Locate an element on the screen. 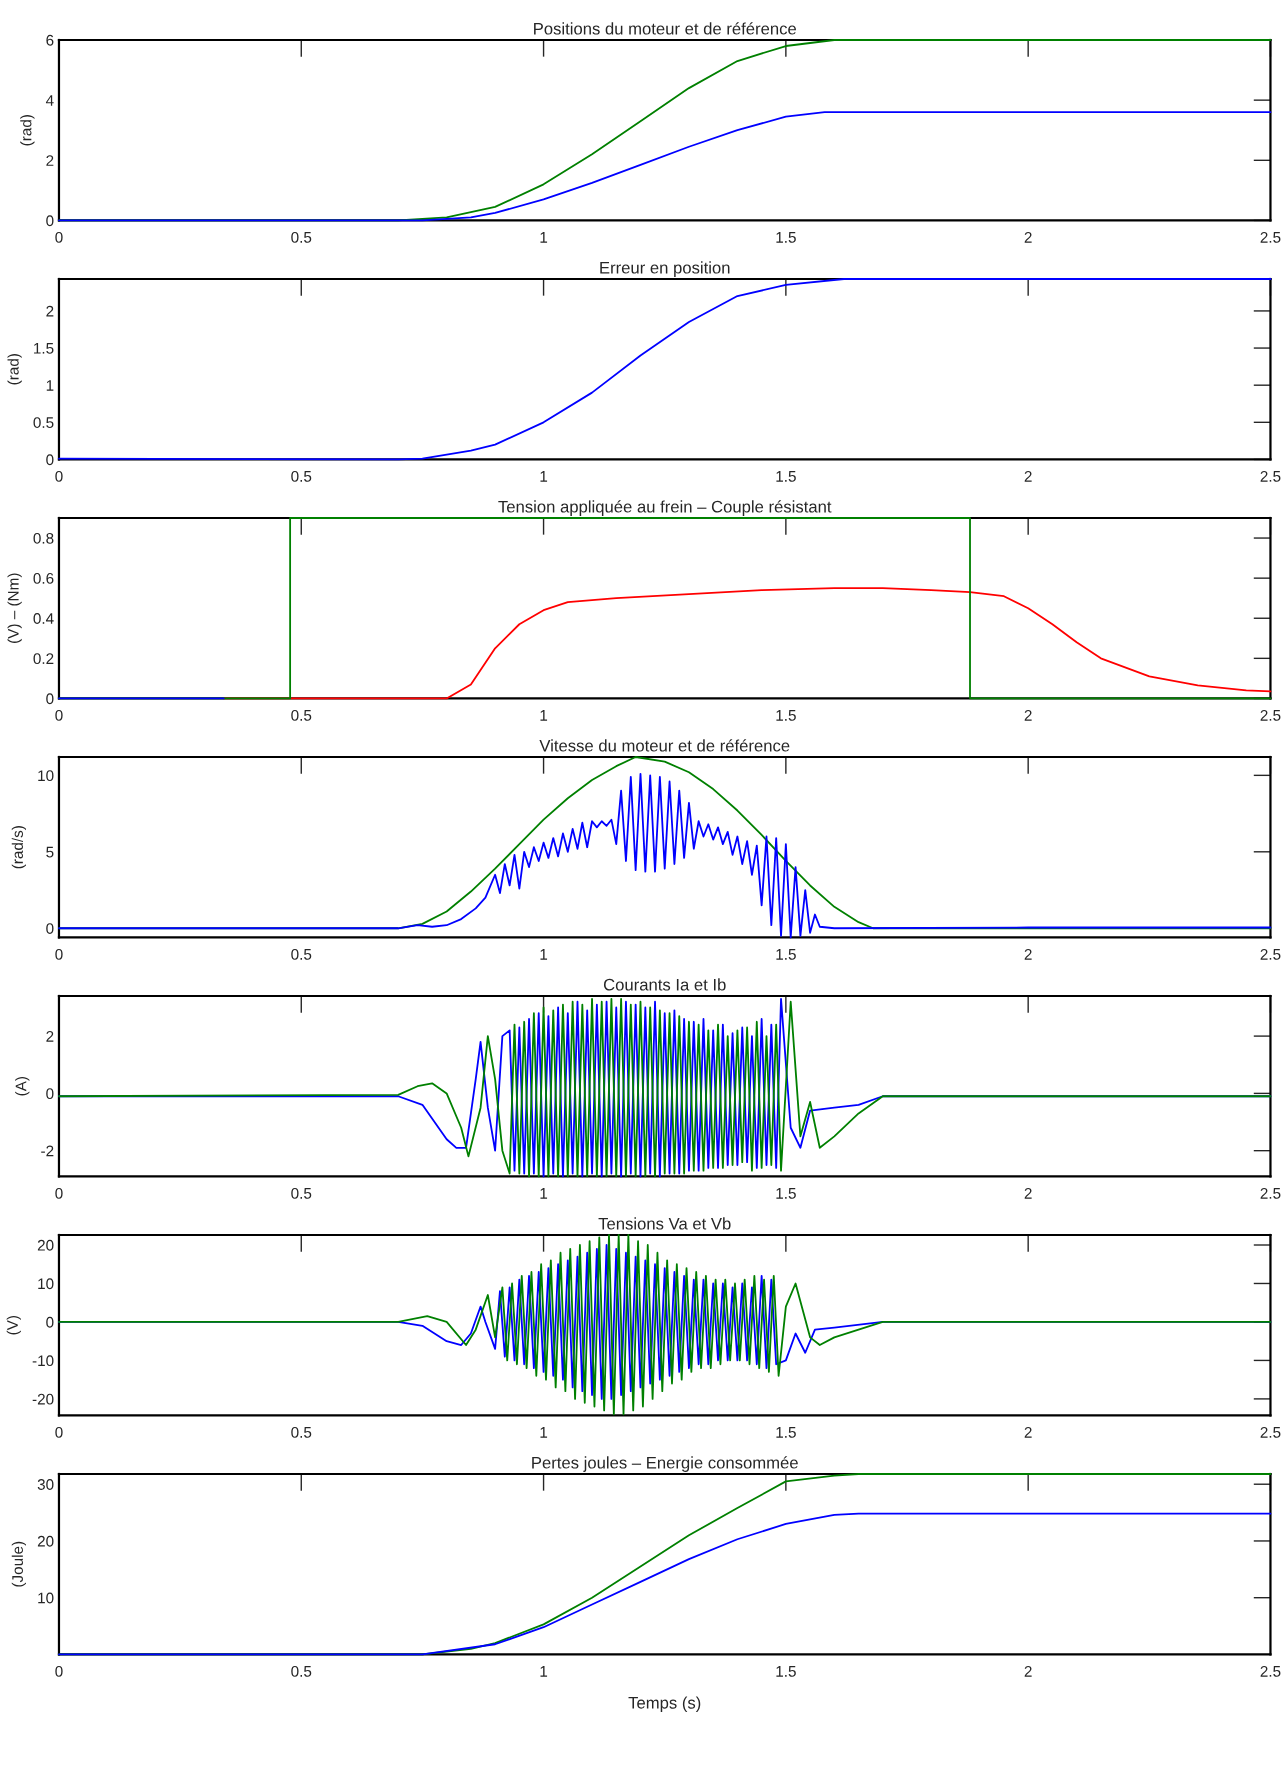 This screenshot has width=1282, height=1787. chart-title: Tensions Va et Vb is located at coordinates (664, 1223).